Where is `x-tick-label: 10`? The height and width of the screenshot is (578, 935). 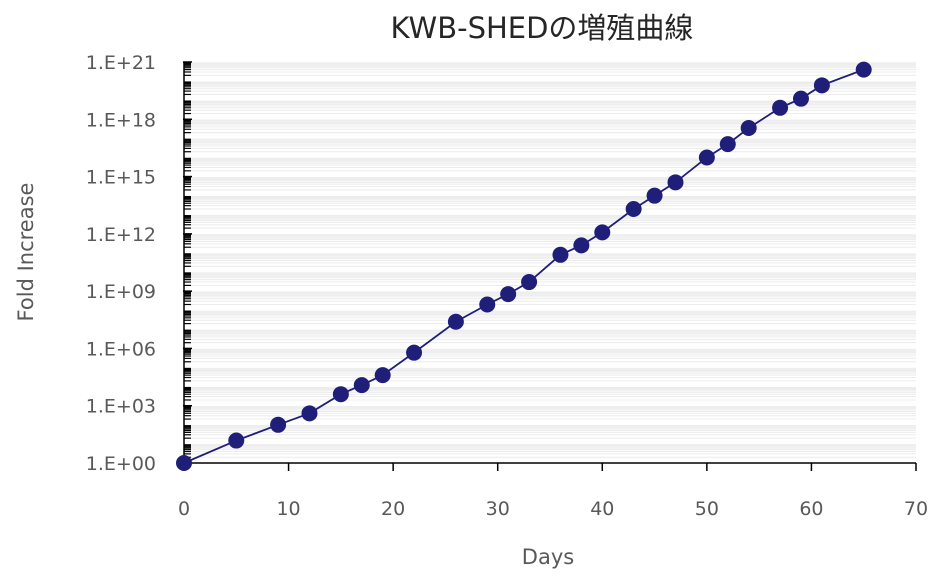
x-tick-label: 10 is located at coordinates (288, 509).